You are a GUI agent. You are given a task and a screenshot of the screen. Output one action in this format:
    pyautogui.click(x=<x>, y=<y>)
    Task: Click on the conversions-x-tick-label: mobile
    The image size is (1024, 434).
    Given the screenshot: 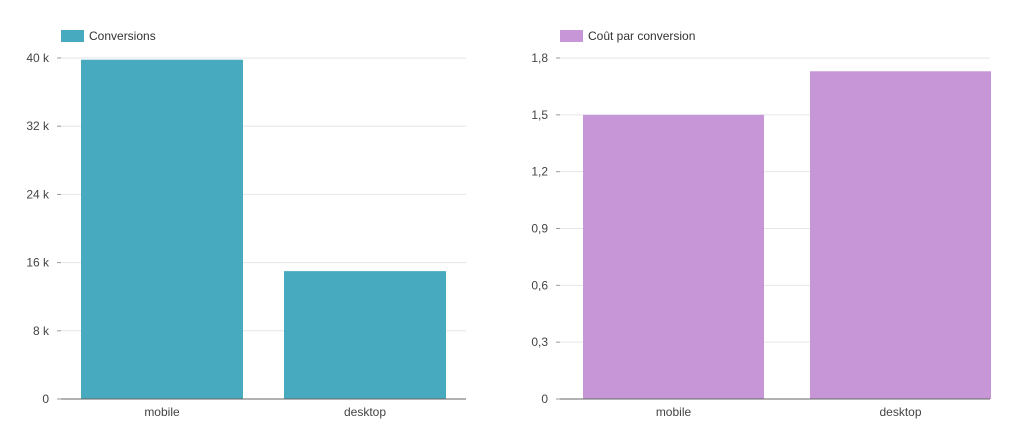 What is the action you would take?
    pyautogui.click(x=162, y=412)
    